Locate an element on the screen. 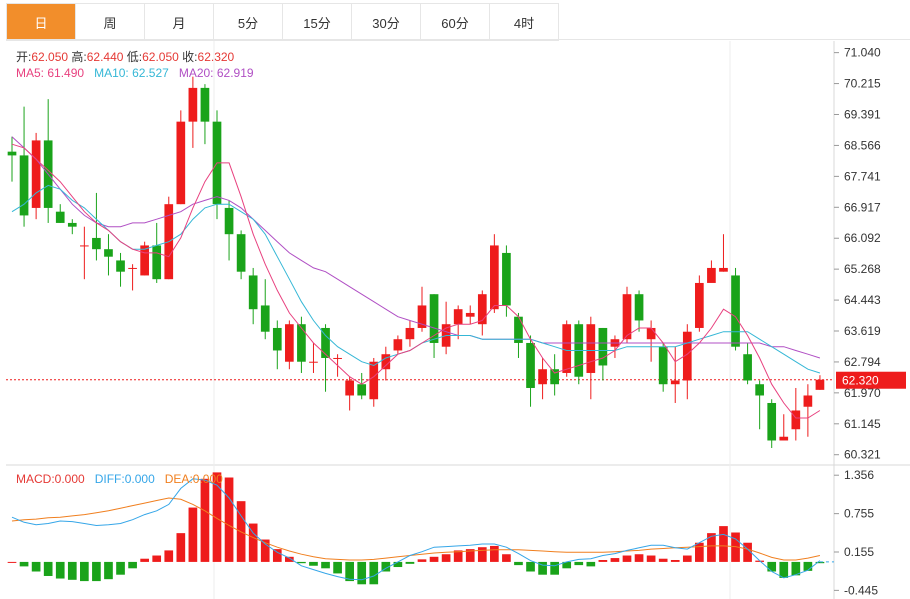 This screenshot has height=599, width=910. low-label: 低: is located at coordinates (134, 57).